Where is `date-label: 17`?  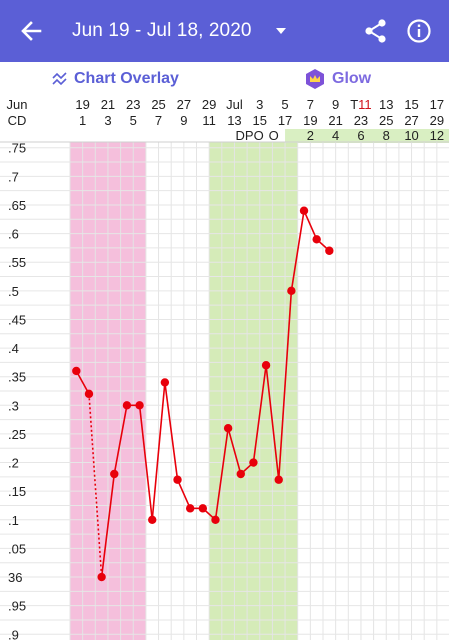
date-label: 17 is located at coordinates (437, 104).